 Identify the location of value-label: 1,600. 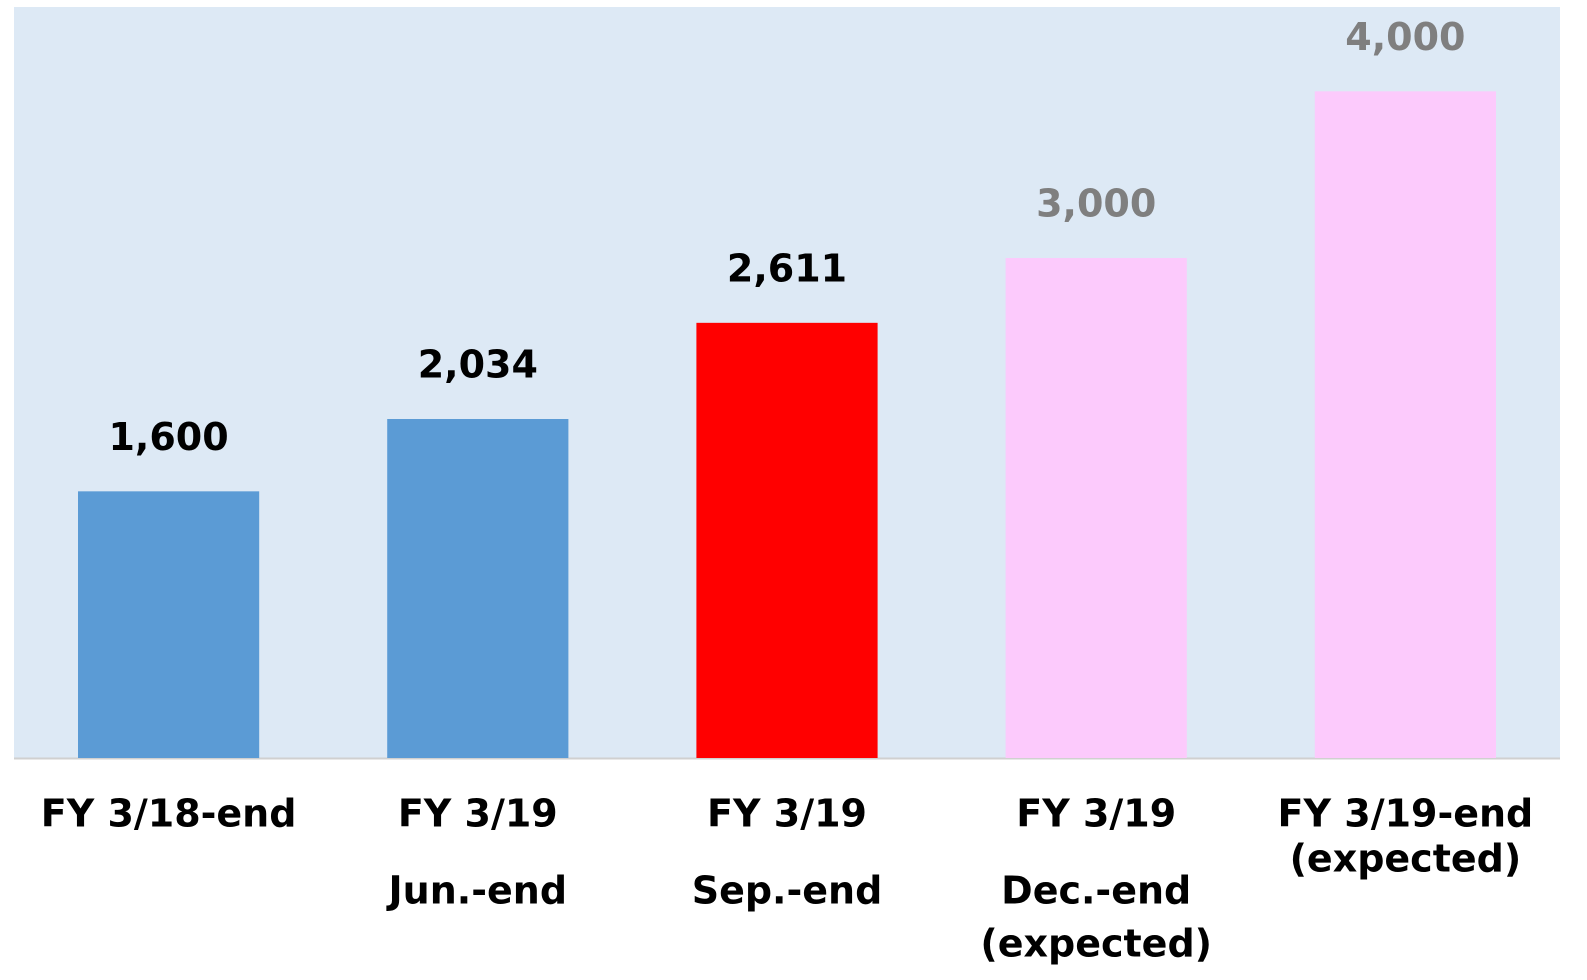
(168, 437).